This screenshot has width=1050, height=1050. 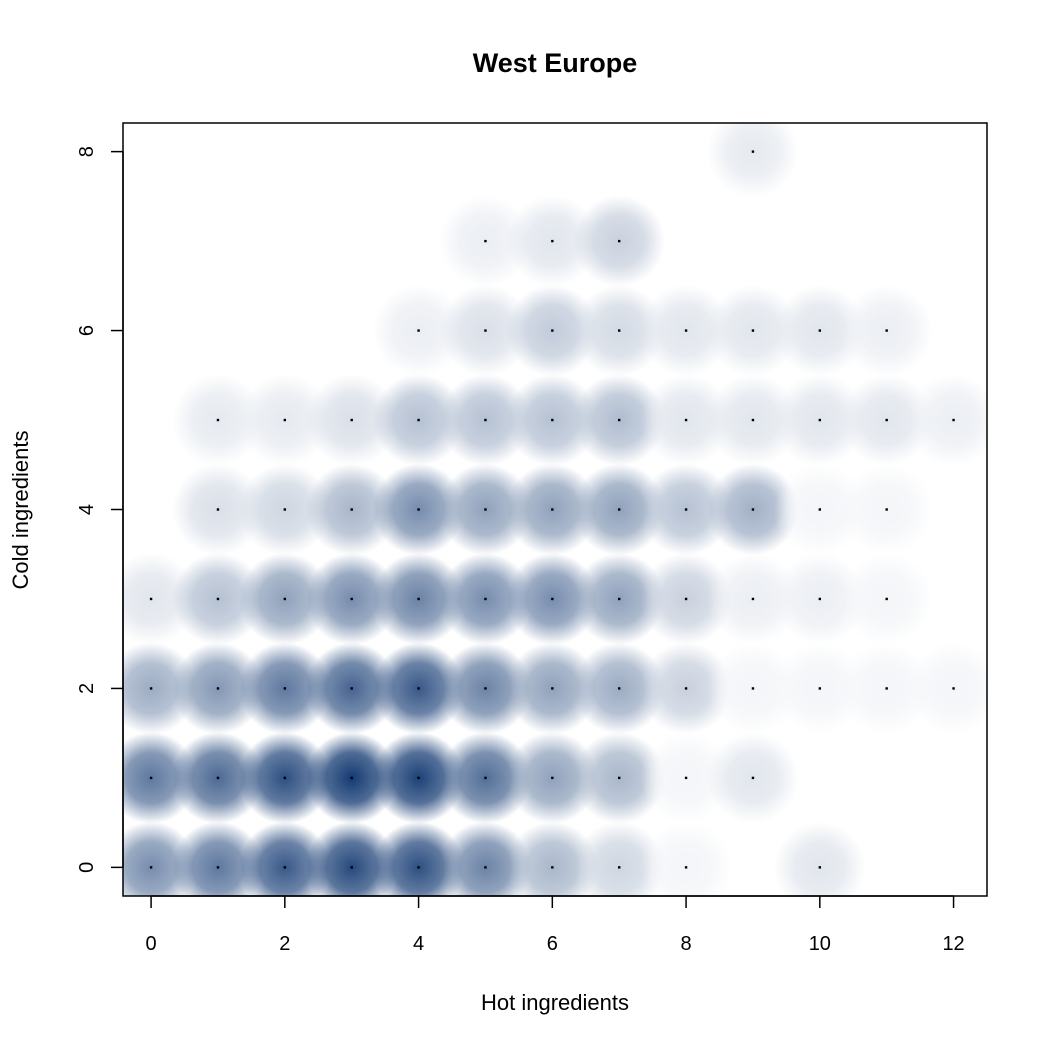 What do you see at coordinates (552, 944) in the screenshot?
I see `x-tick-label: 6` at bounding box center [552, 944].